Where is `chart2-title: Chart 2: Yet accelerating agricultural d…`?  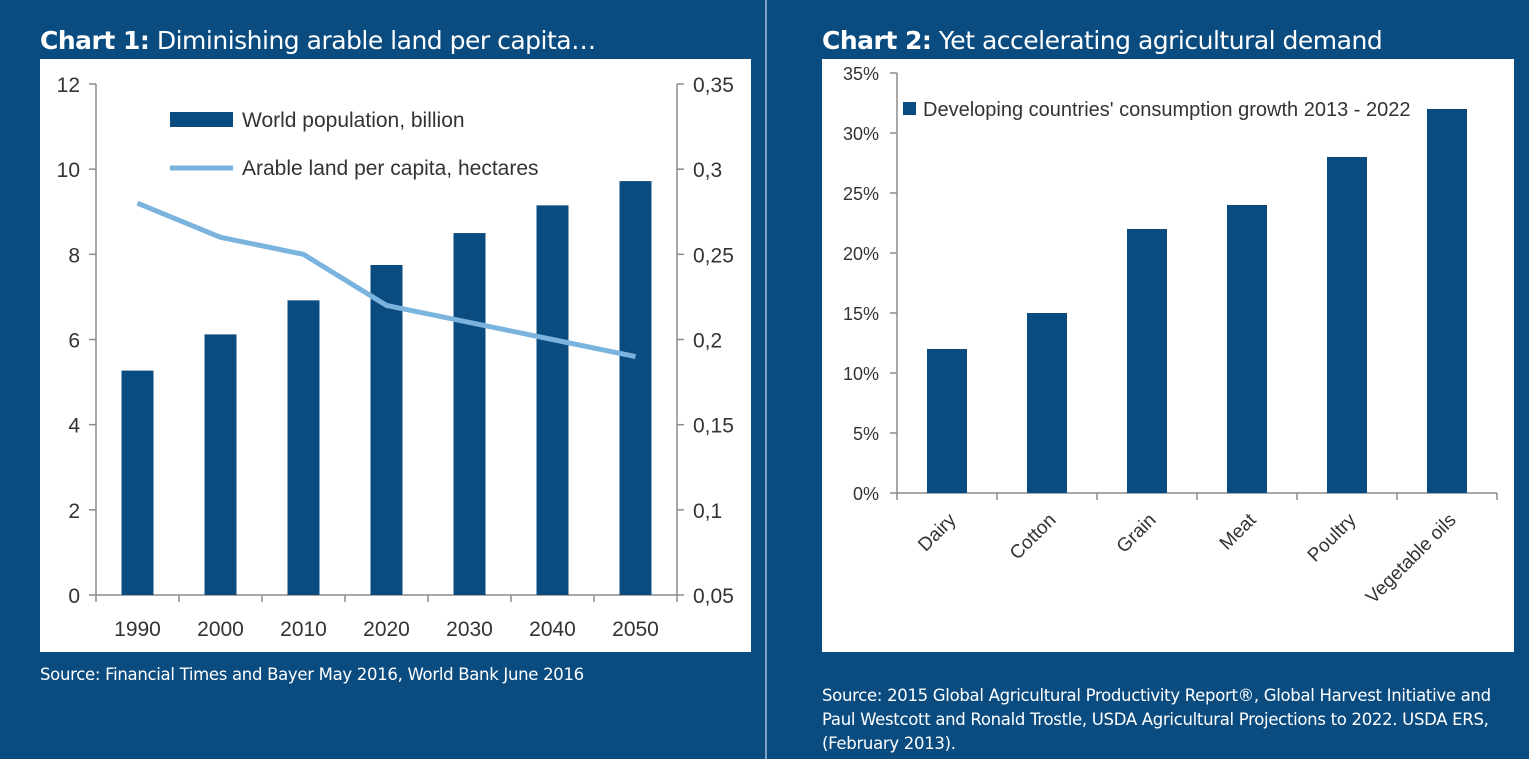
chart2-title: Chart 2: Yet accelerating agricultural d… is located at coordinates (1102, 40).